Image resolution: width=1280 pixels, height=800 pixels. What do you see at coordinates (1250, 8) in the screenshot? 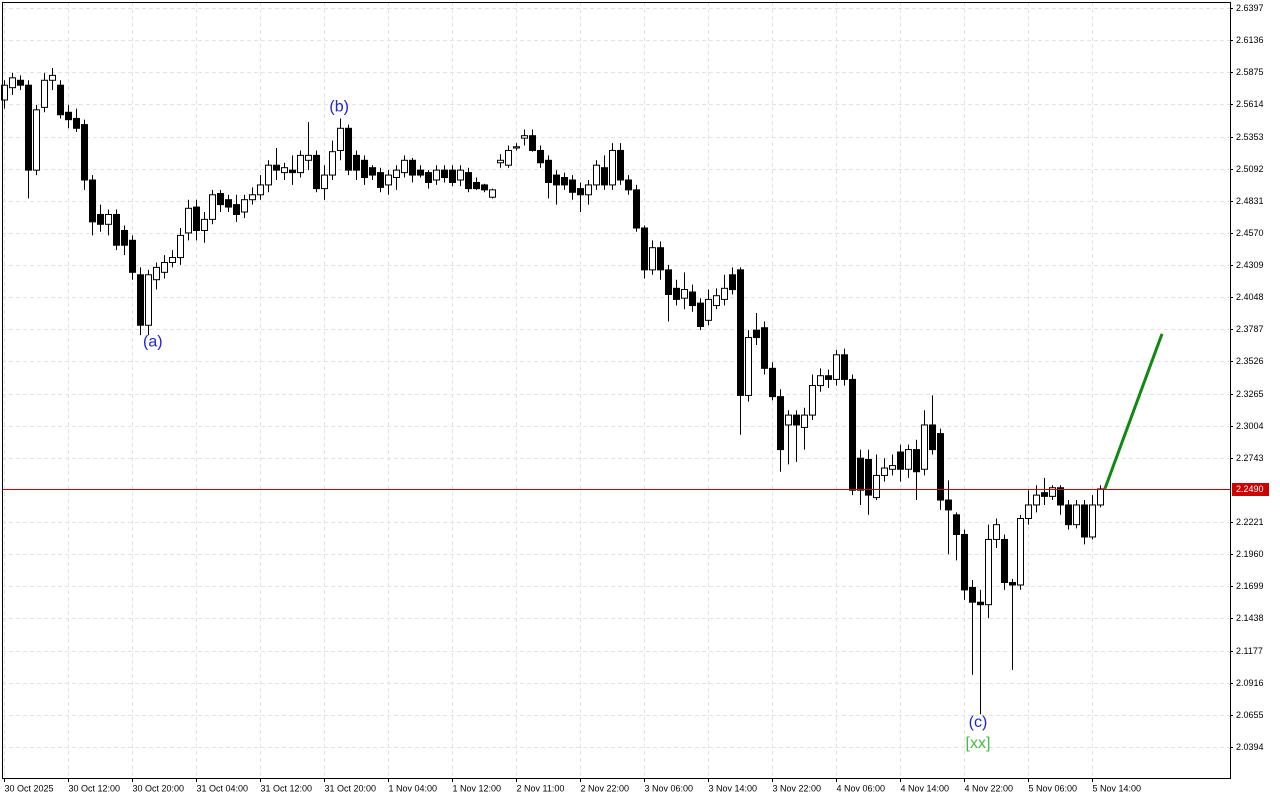
I see `y-tick-label: 2.6397` at bounding box center [1250, 8].